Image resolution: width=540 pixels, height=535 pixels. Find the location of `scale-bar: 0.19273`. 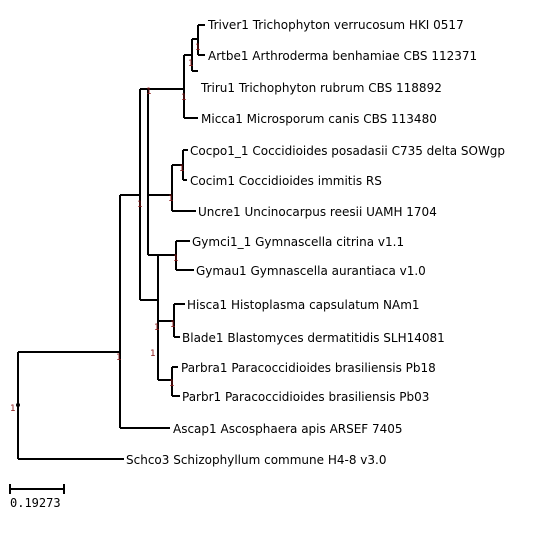

scale-bar: 0.19273 is located at coordinates (37, 497).